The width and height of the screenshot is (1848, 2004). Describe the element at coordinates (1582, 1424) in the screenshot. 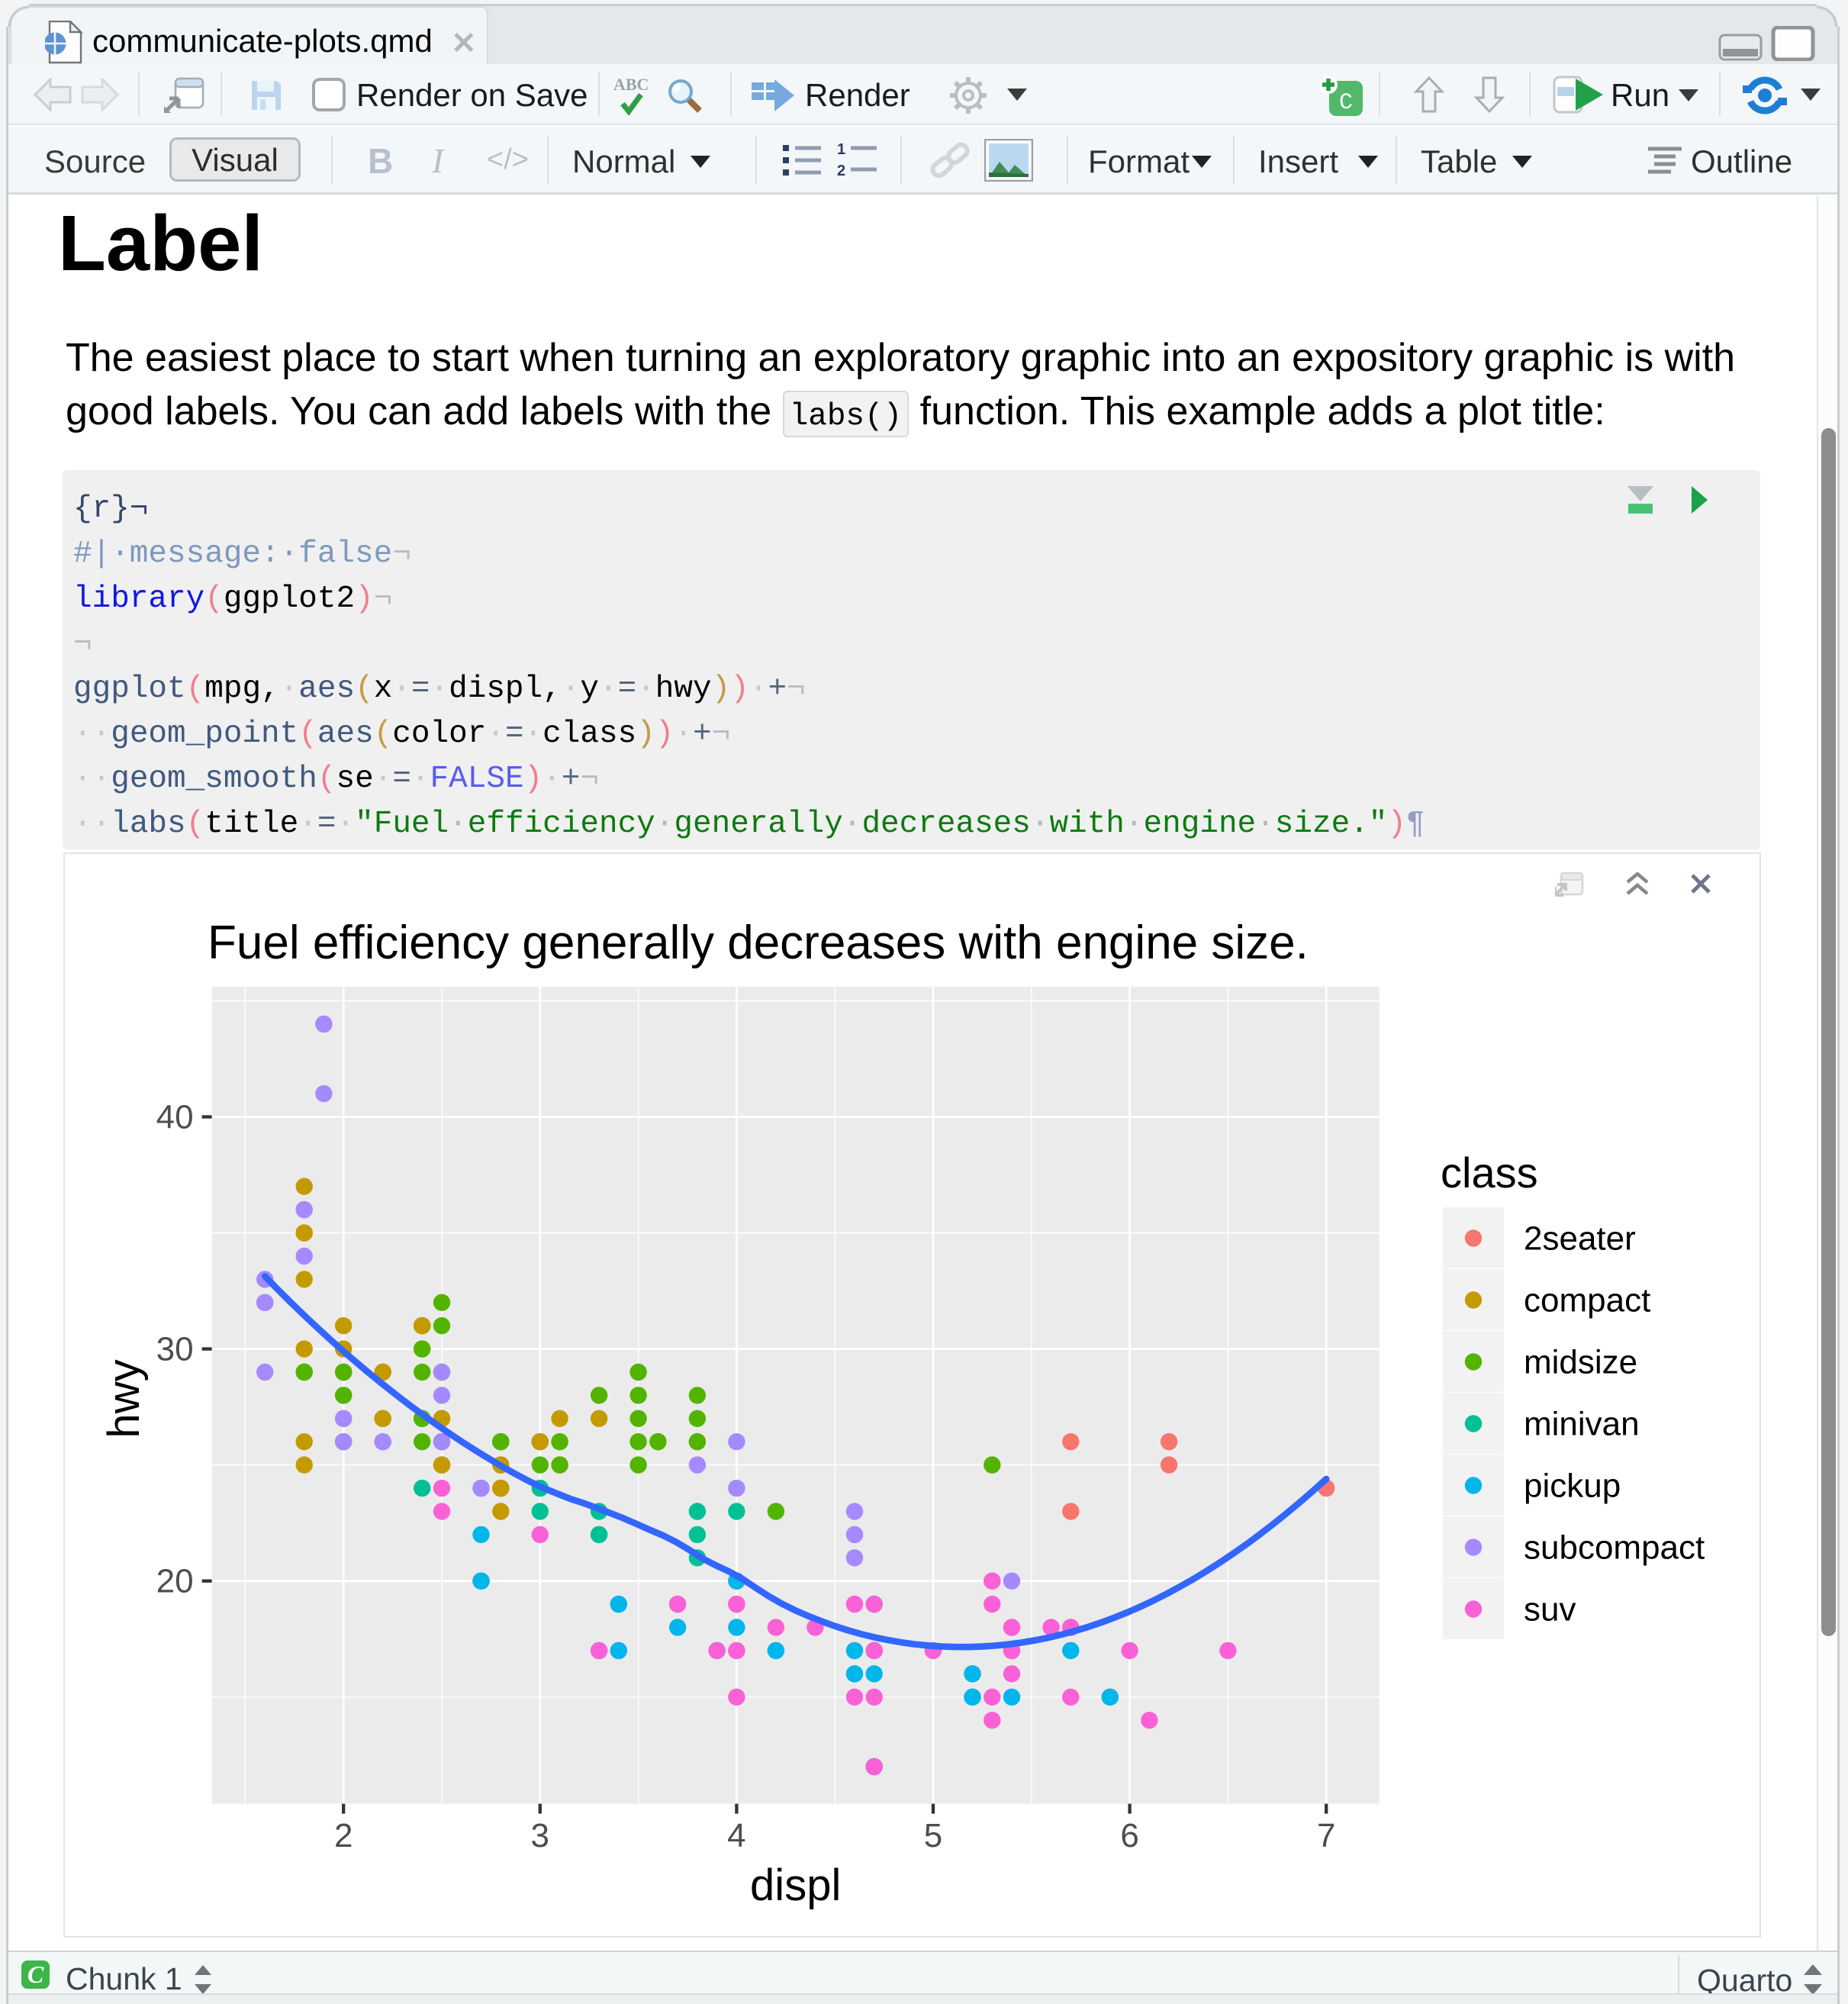

I see `svg-text: minivan` at that location.